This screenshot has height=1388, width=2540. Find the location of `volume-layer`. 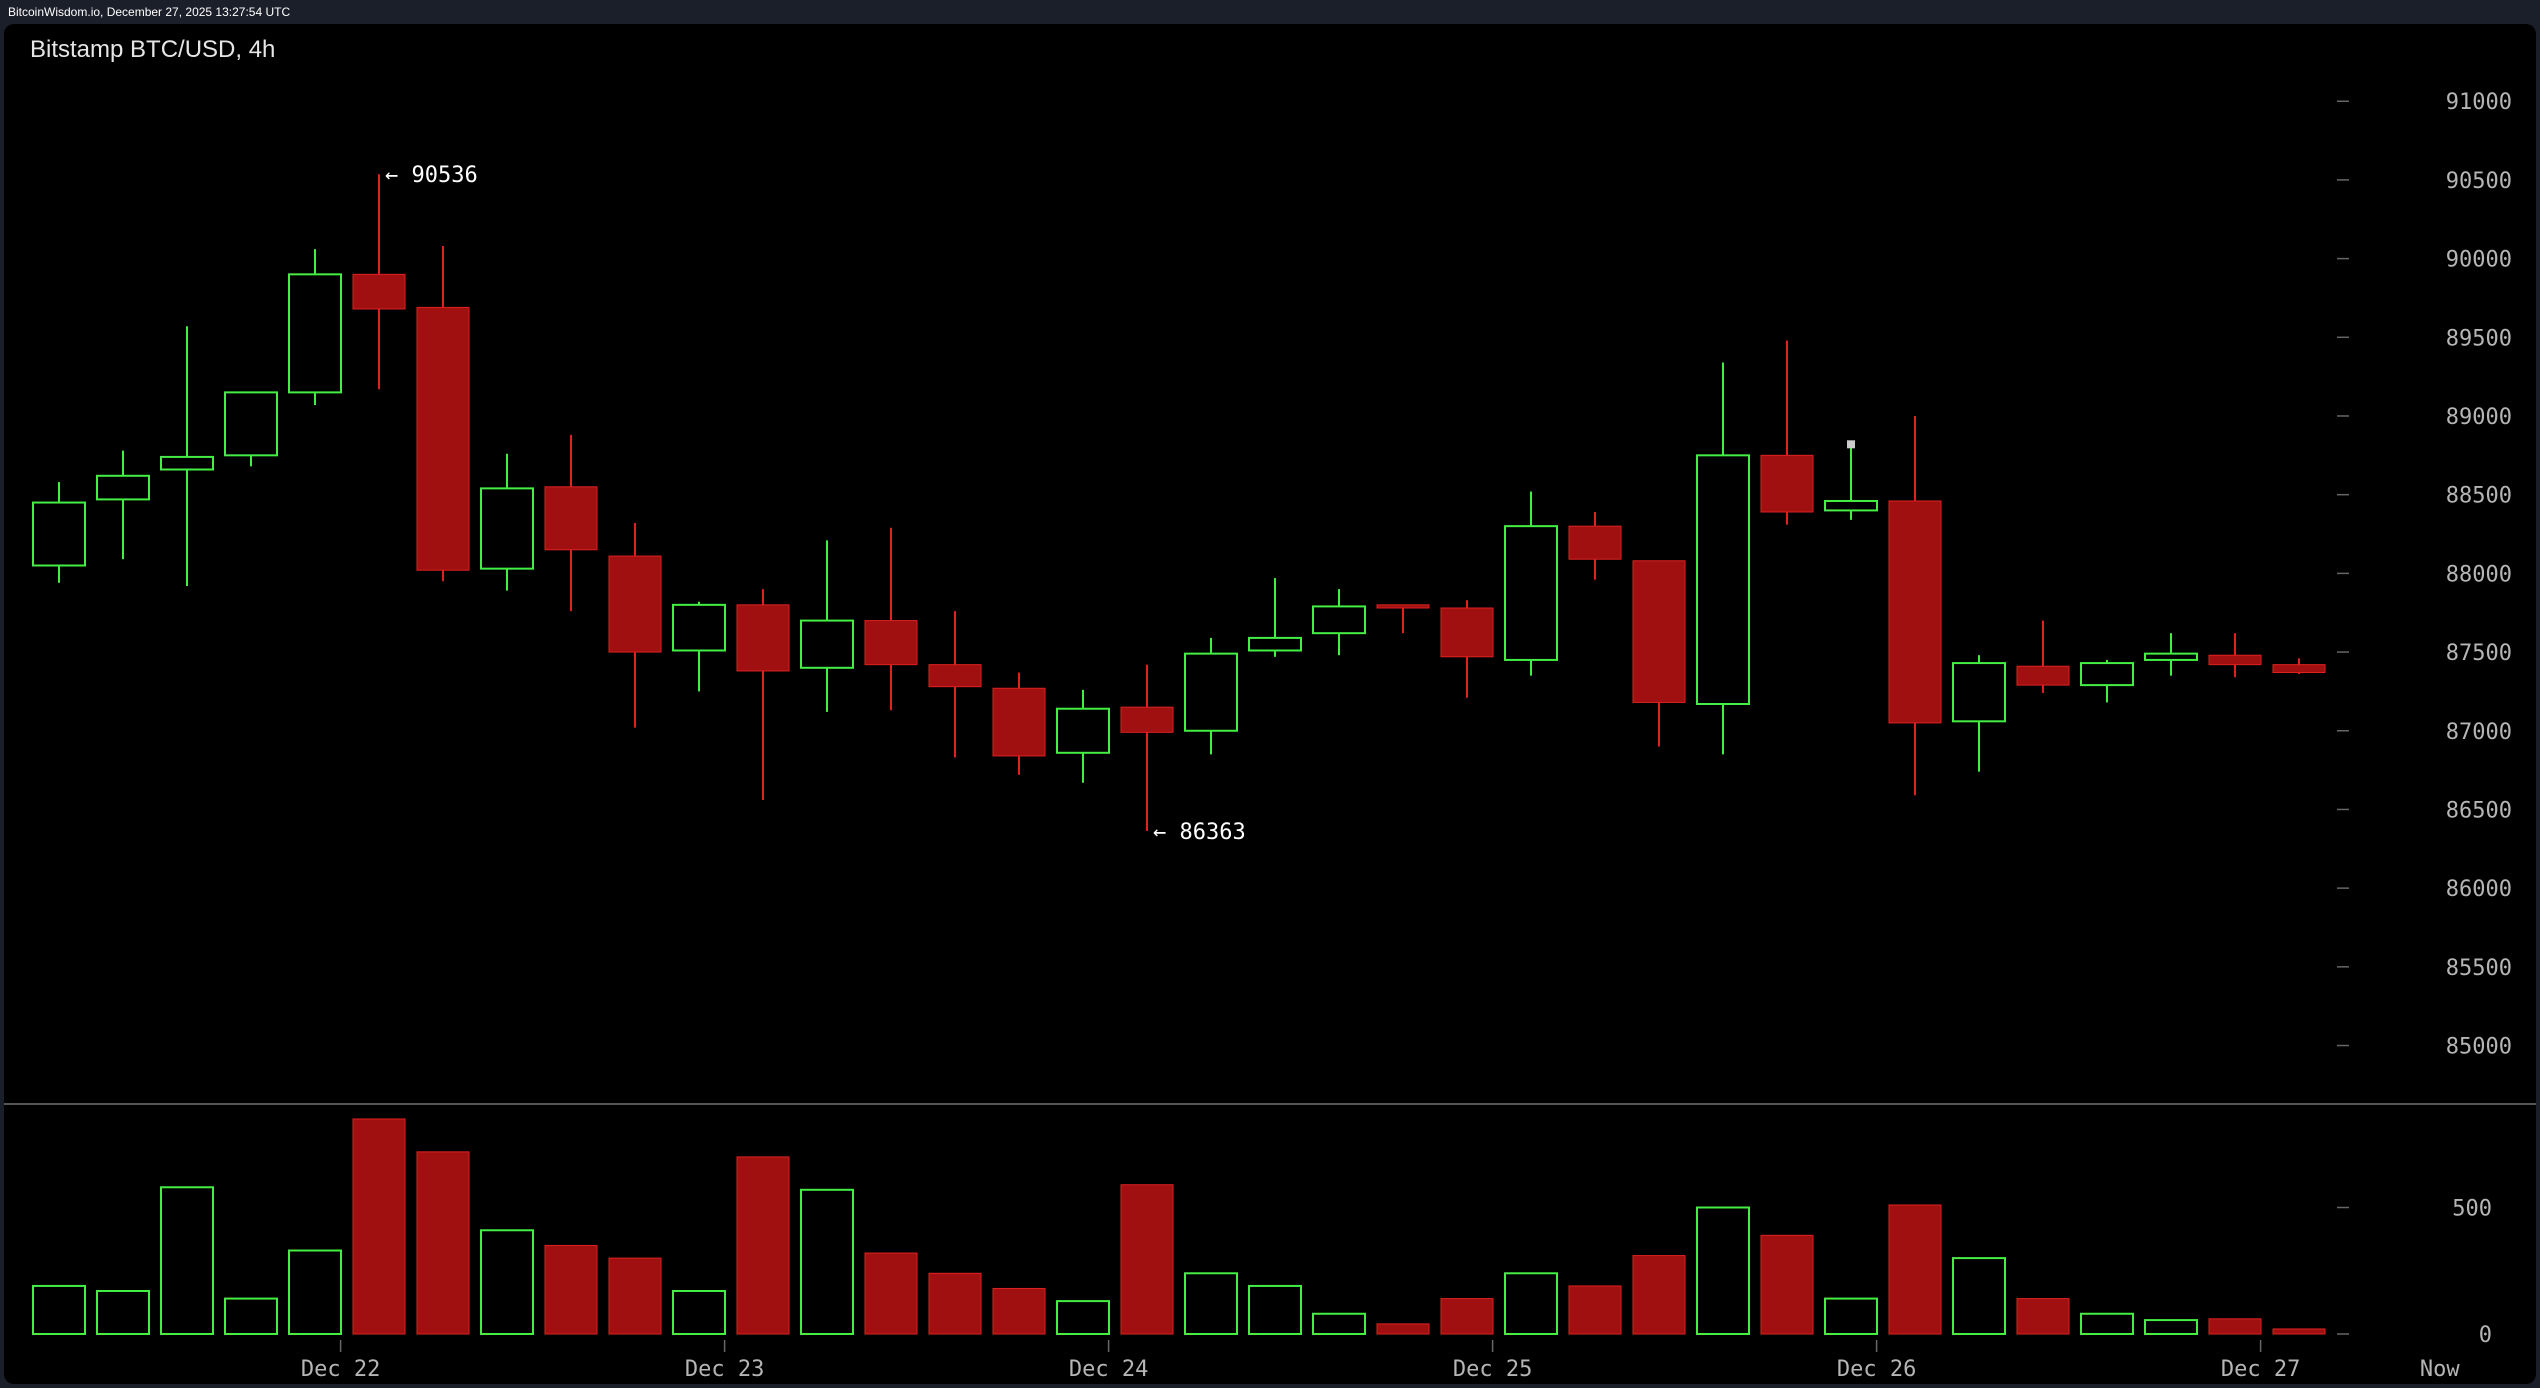

volume-layer is located at coordinates (1179, 1227).